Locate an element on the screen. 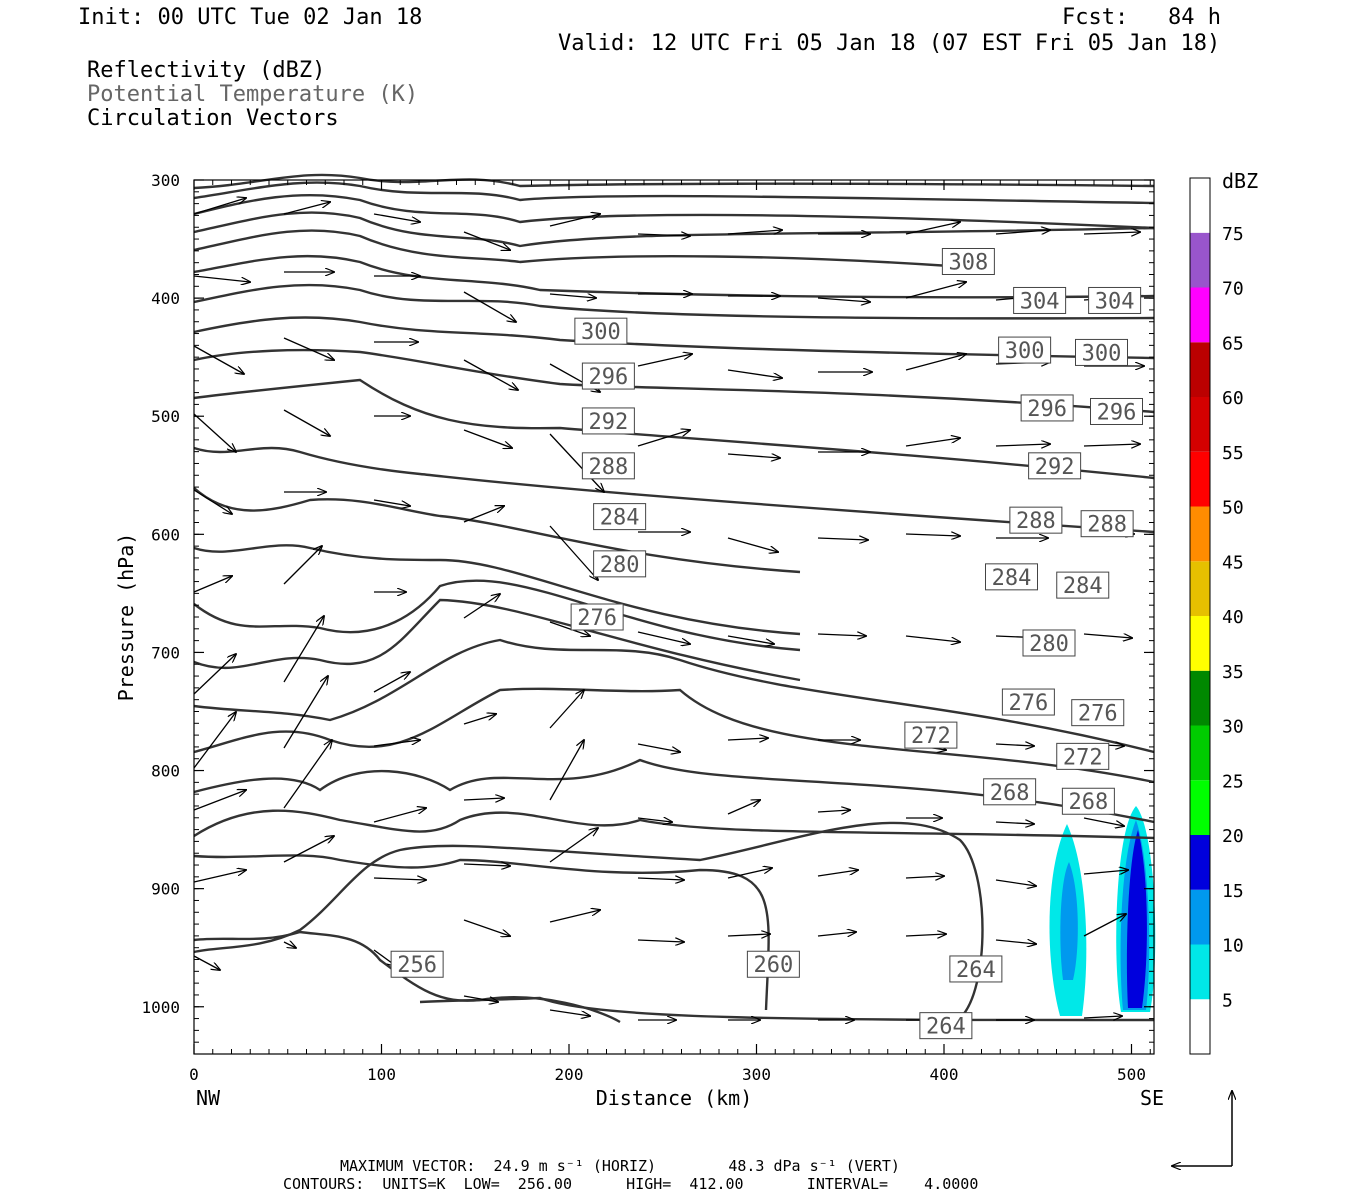  y-tick-label: 500 is located at coordinates (165, 416).